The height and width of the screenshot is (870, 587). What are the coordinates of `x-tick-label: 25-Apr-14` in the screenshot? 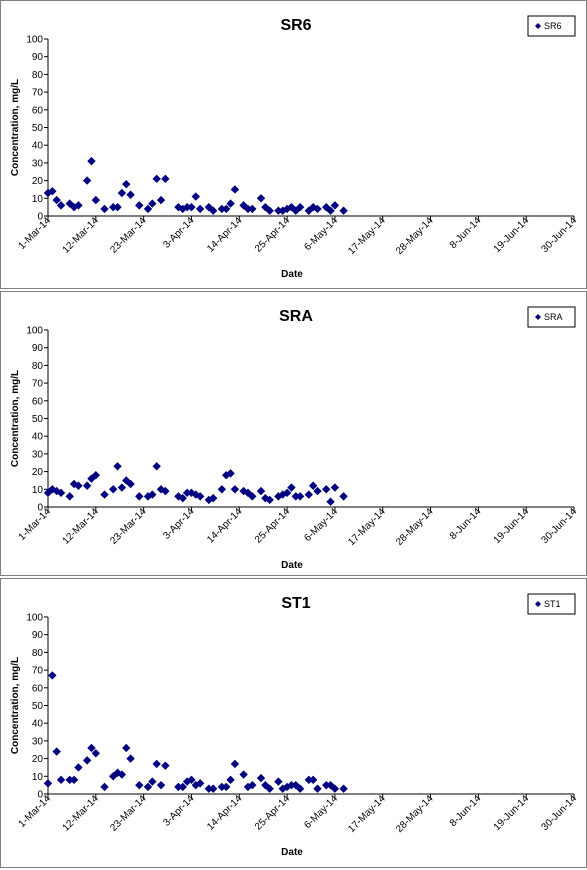 It's located at (273, 813).